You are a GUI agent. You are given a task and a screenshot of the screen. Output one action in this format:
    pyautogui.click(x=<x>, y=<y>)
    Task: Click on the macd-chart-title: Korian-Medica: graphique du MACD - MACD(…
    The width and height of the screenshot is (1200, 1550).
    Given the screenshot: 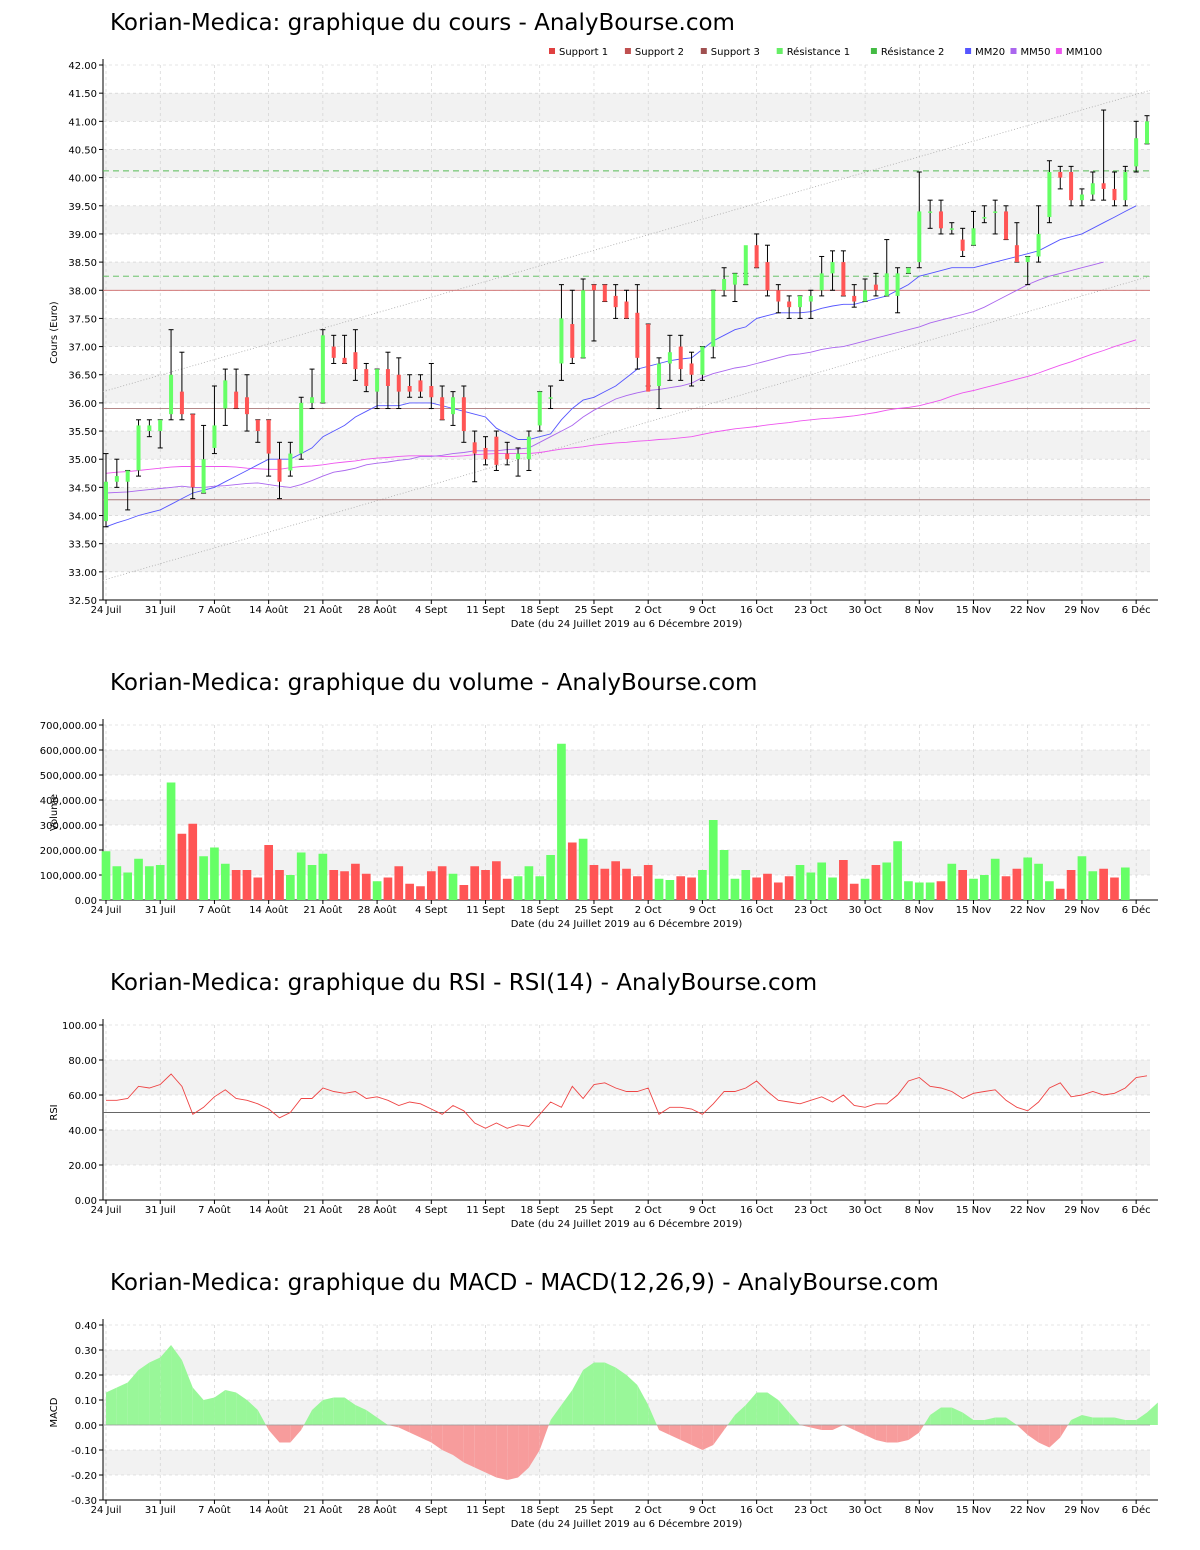 What is the action you would take?
    pyautogui.click(x=524, y=1283)
    